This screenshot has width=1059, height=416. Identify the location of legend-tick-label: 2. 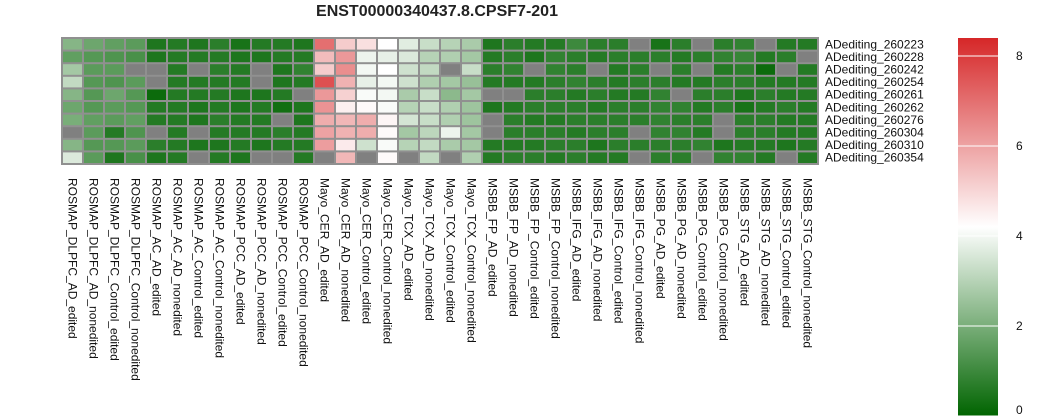
(1019, 326).